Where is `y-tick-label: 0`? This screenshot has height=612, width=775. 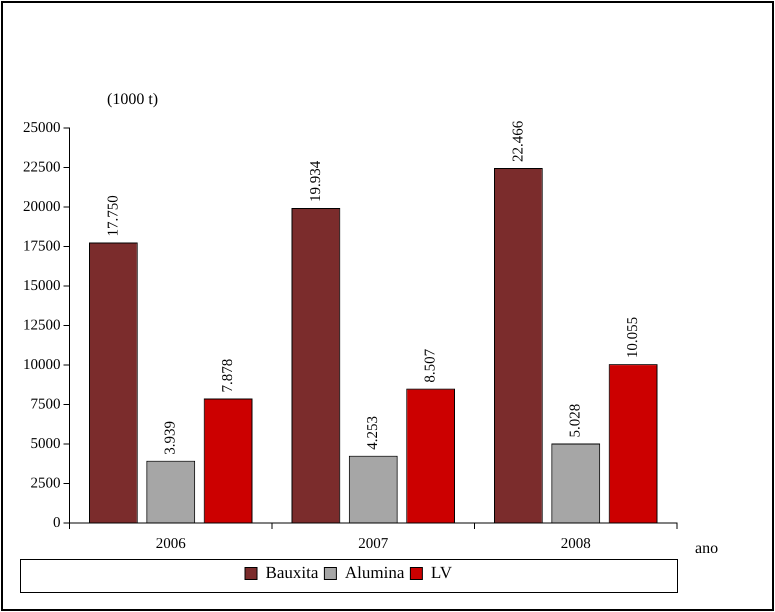 y-tick-label: 0 is located at coordinates (56, 522).